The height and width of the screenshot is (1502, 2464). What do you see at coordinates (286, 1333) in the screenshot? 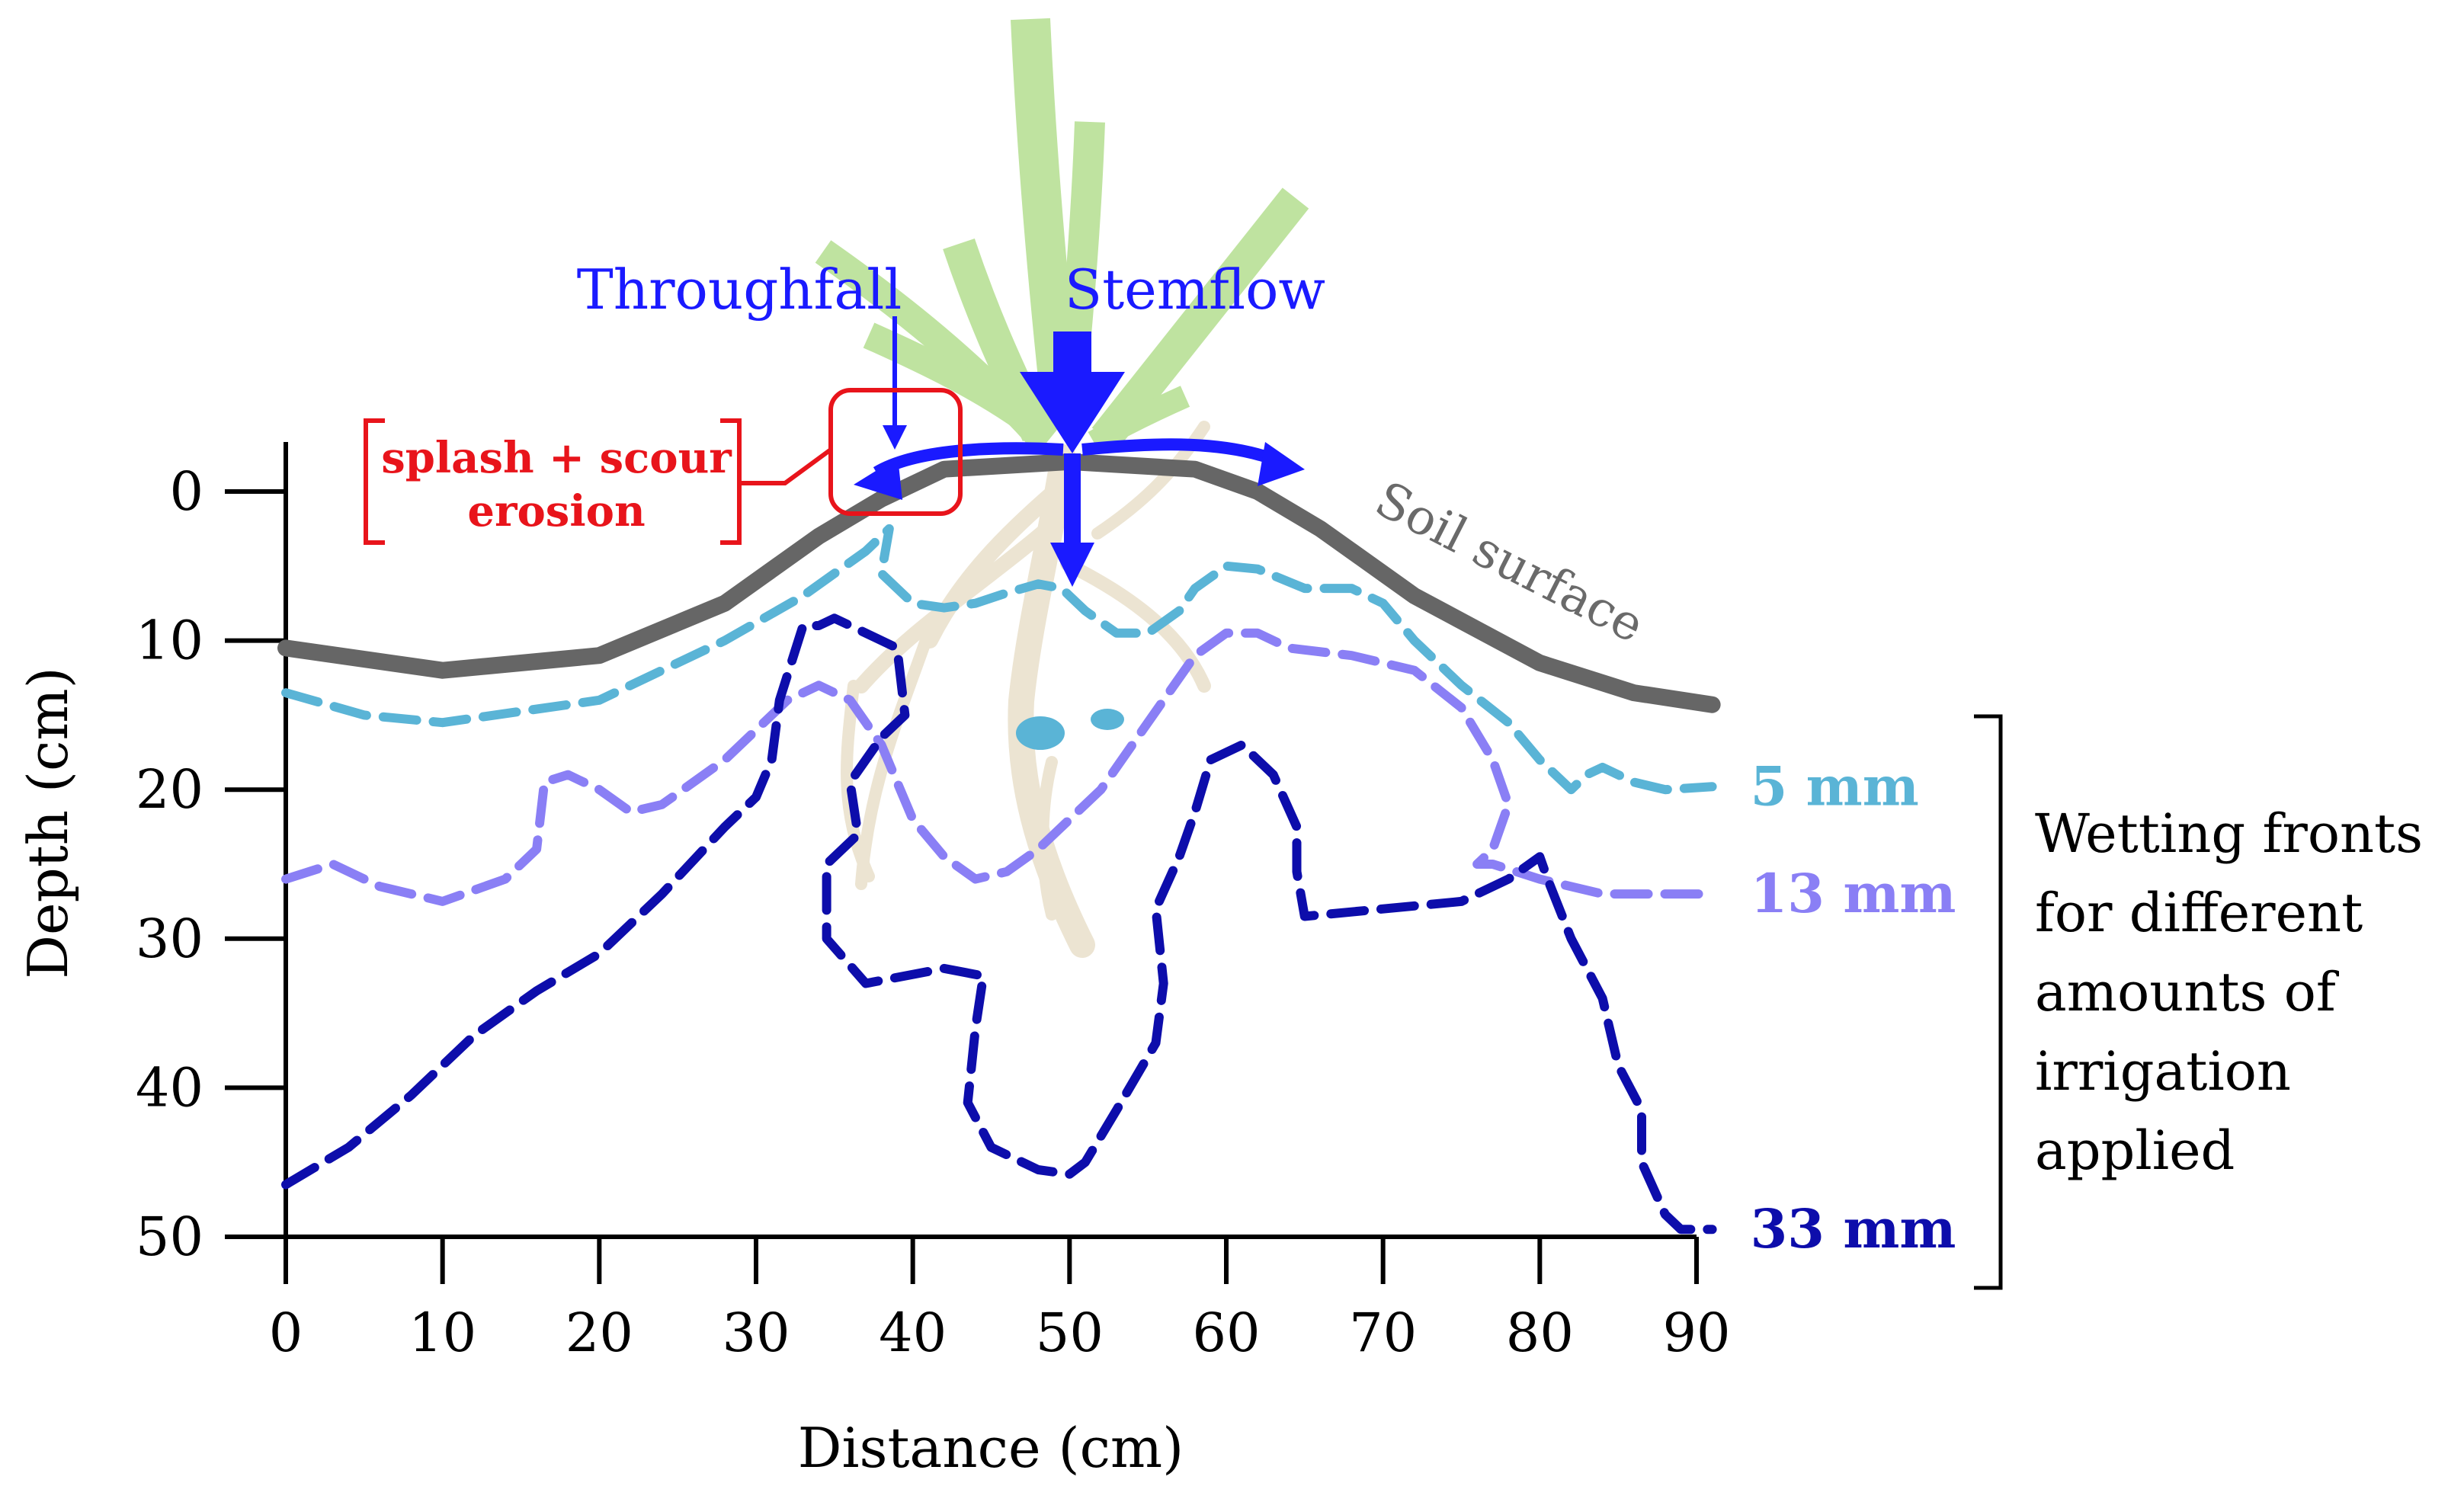
I see `x-tick-label-0: 0` at bounding box center [286, 1333].